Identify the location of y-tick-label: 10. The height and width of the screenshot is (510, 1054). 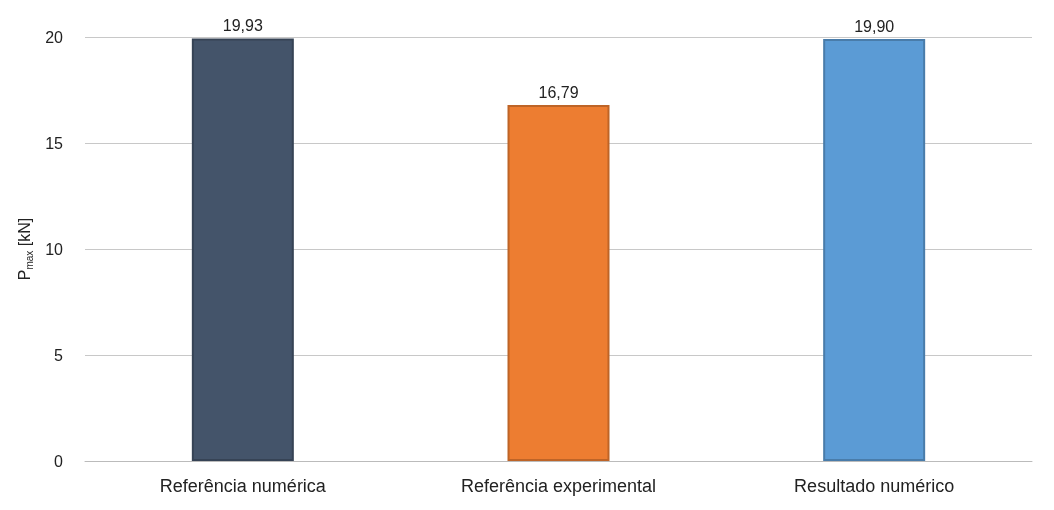
(54, 249).